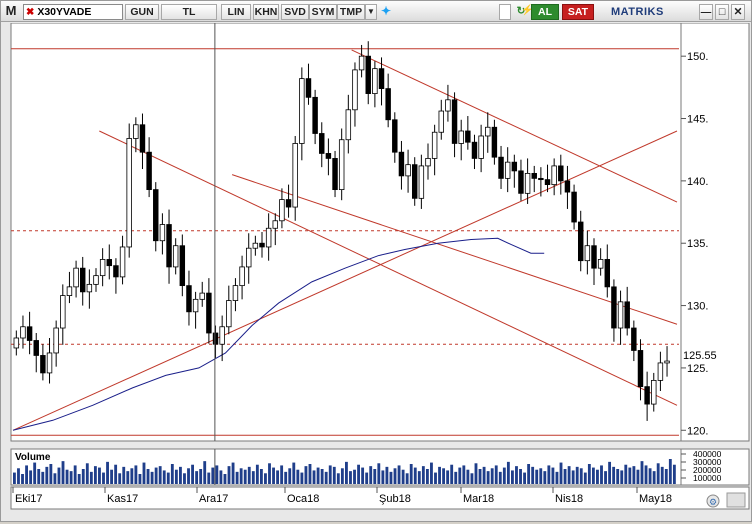 This screenshot has width=752, height=524. What do you see at coordinates (713, 501) in the screenshot?
I see `resize-grip-icon: ⚙` at bounding box center [713, 501].